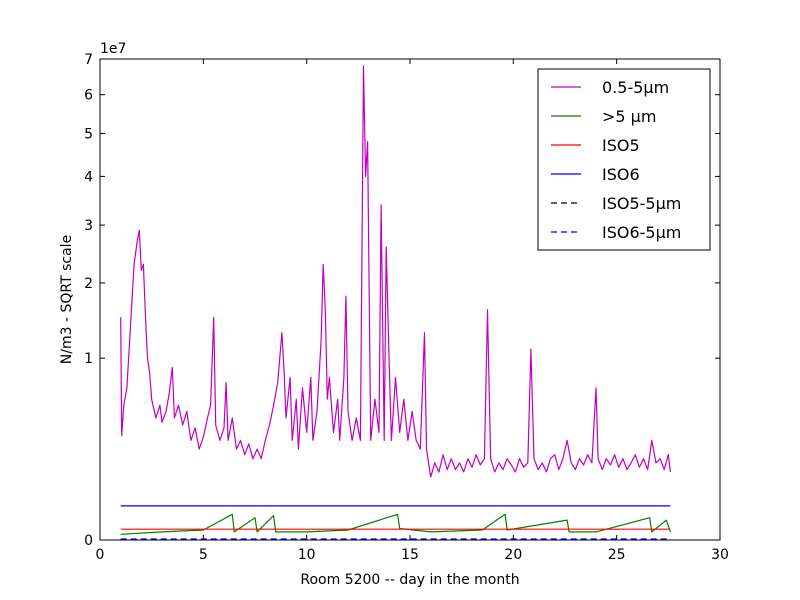 The width and height of the screenshot is (800, 600). What do you see at coordinates (88, 359) in the screenshot?
I see `y-tick-label: 1` at bounding box center [88, 359].